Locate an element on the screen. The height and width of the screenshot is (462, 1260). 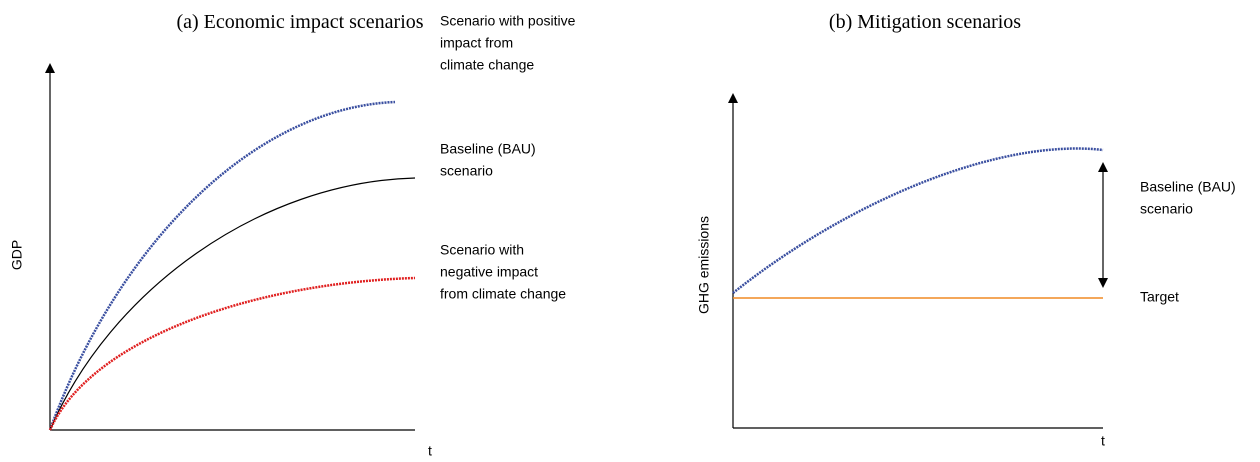
baseline-curve is located at coordinates (918, 220).